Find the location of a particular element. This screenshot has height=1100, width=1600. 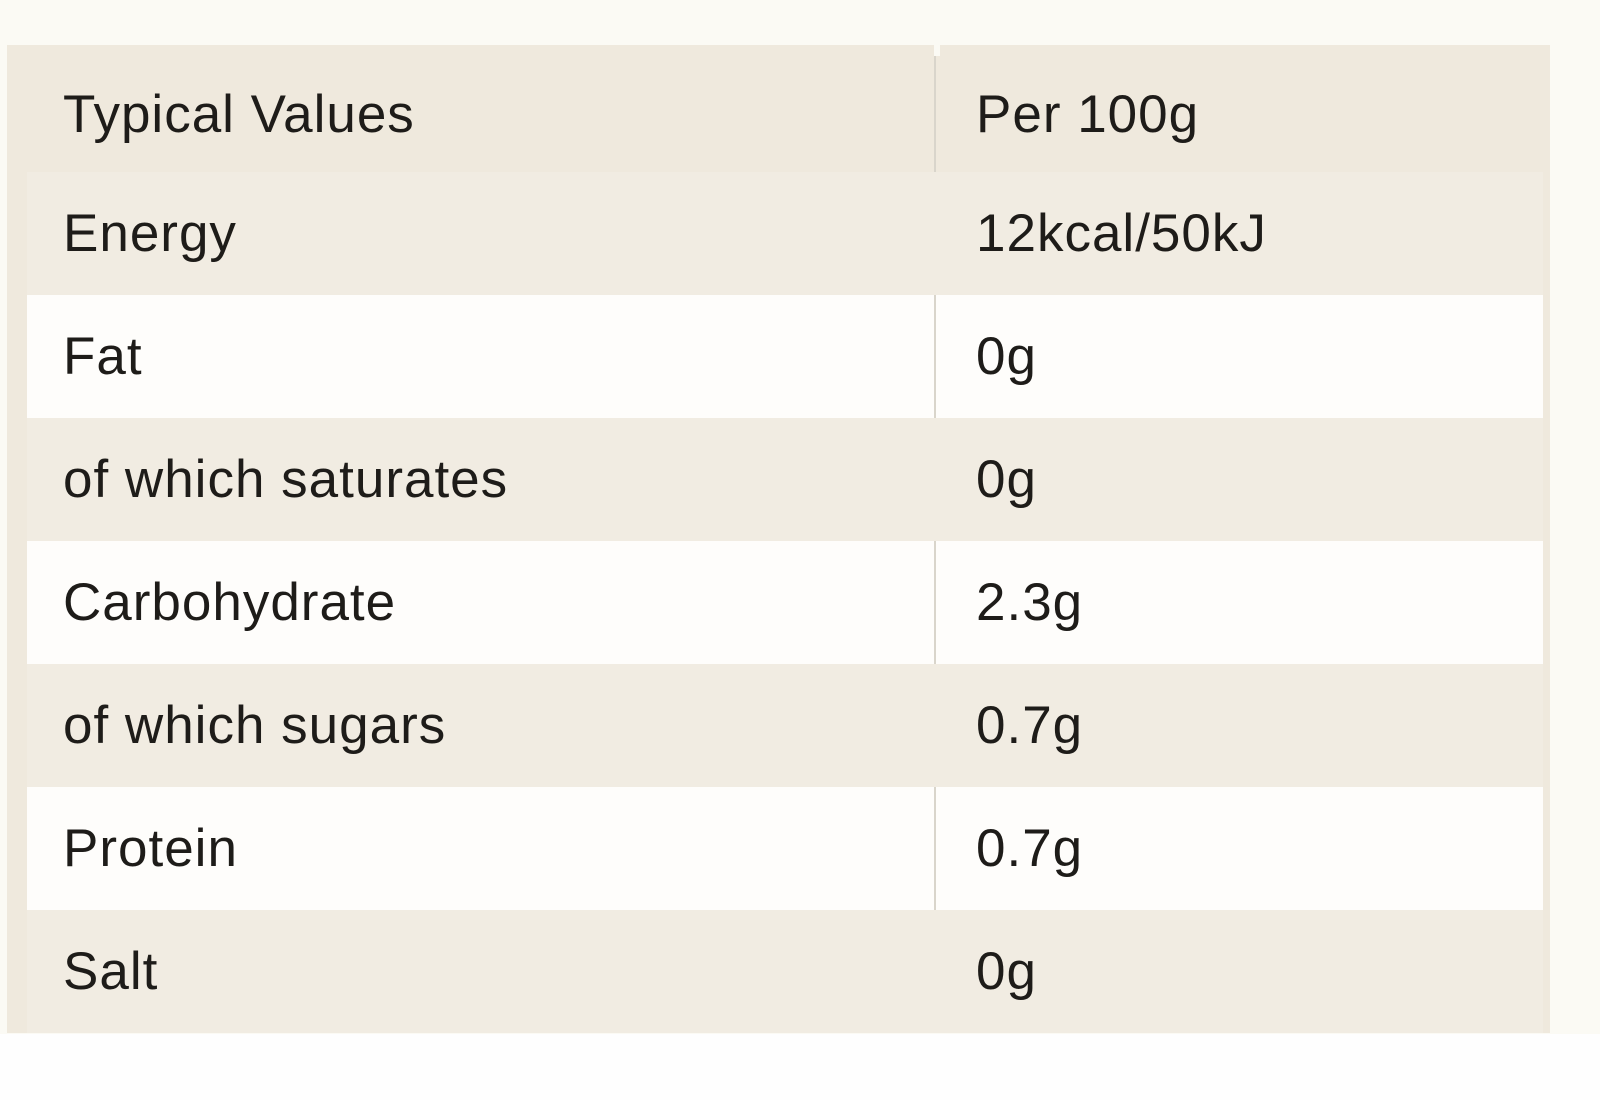

row-label: of which saturates is located at coordinates (286, 479).